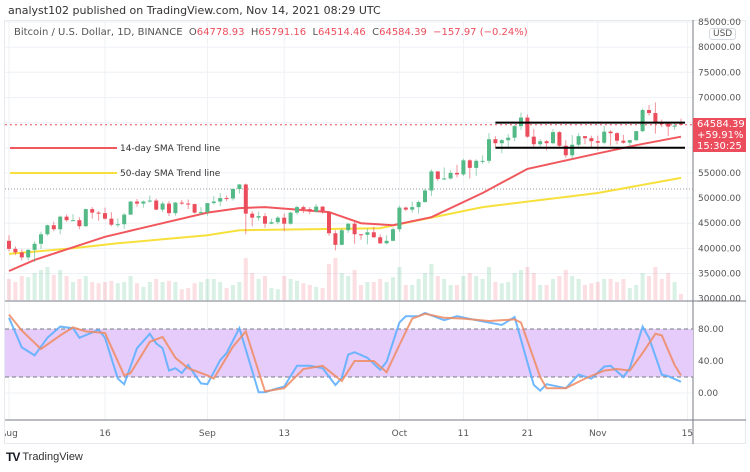  Describe the element at coordinates (719, 275) in the screenshot. I see `price-tick-label: 35000.00` at that location.